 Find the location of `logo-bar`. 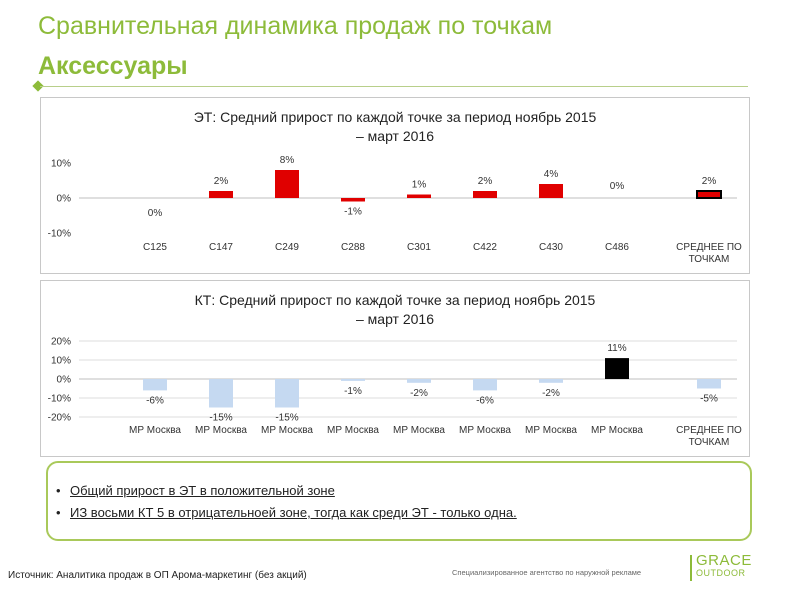

logo-bar is located at coordinates (691, 568).